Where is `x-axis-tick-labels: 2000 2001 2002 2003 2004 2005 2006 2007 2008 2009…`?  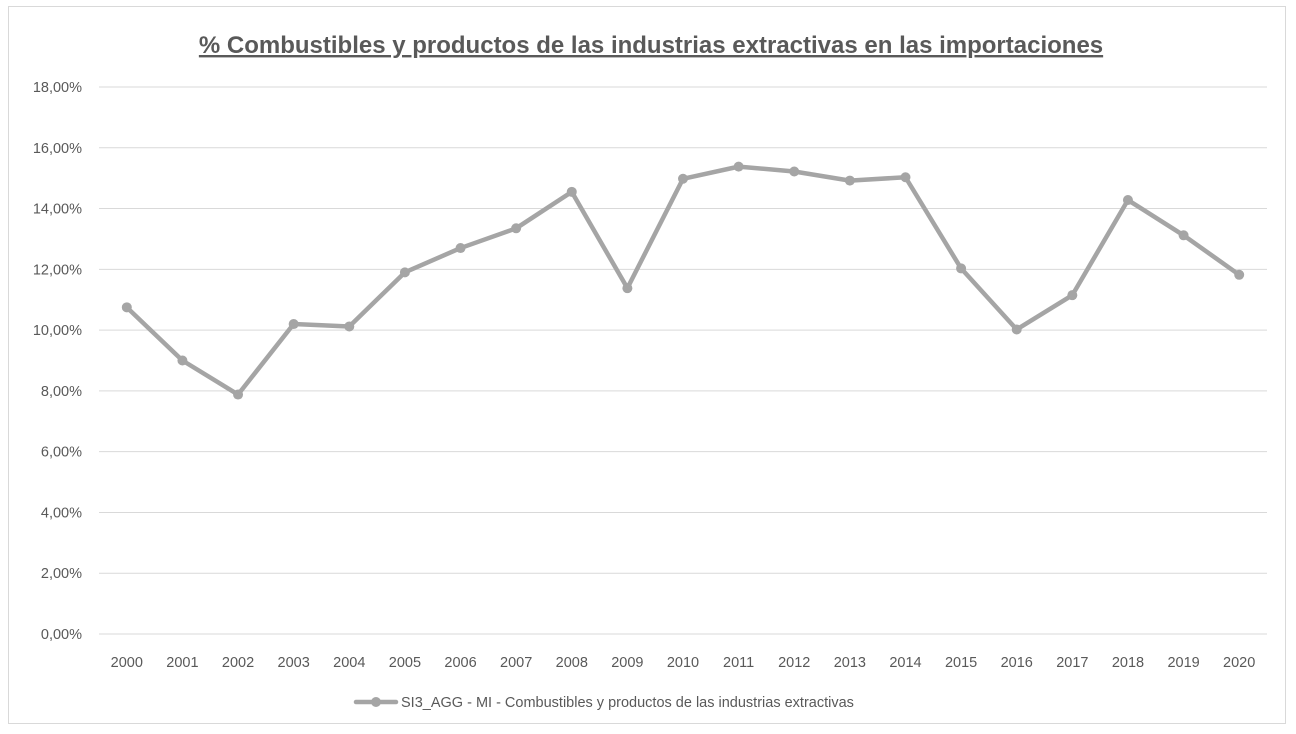 x-axis-tick-labels: 2000 2001 2002 2003 2004 2005 2006 2007 2008 2009… is located at coordinates (683, 663).